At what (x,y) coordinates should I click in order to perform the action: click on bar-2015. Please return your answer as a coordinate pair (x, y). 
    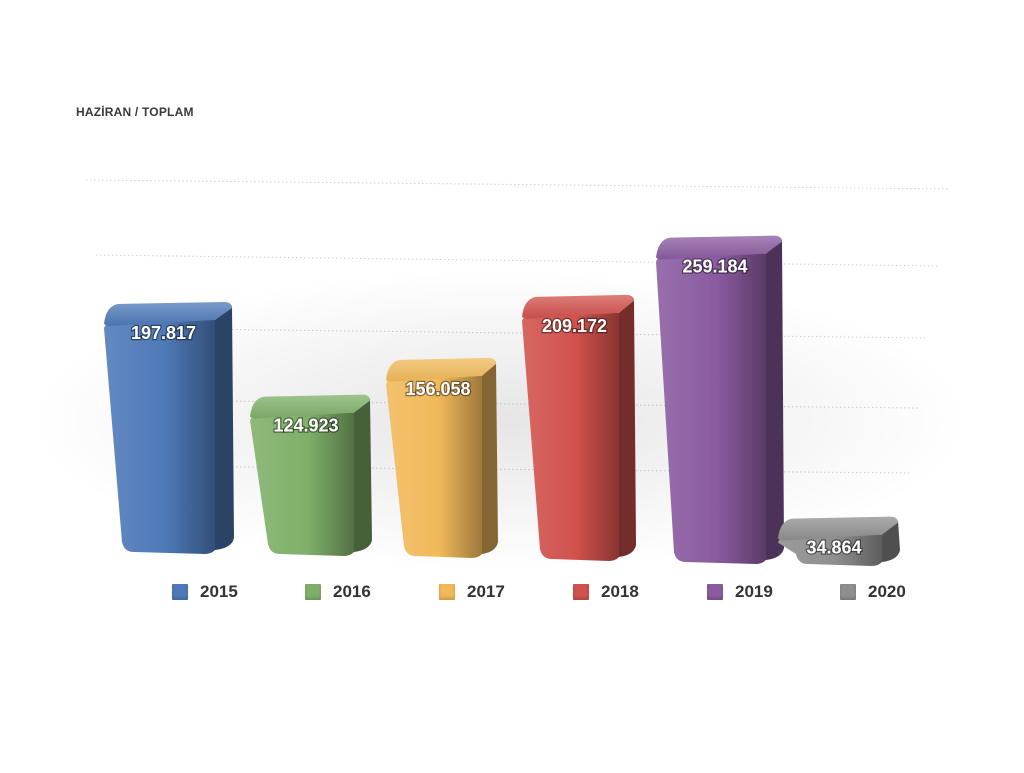
    Looking at the image, I should click on (169, 427).